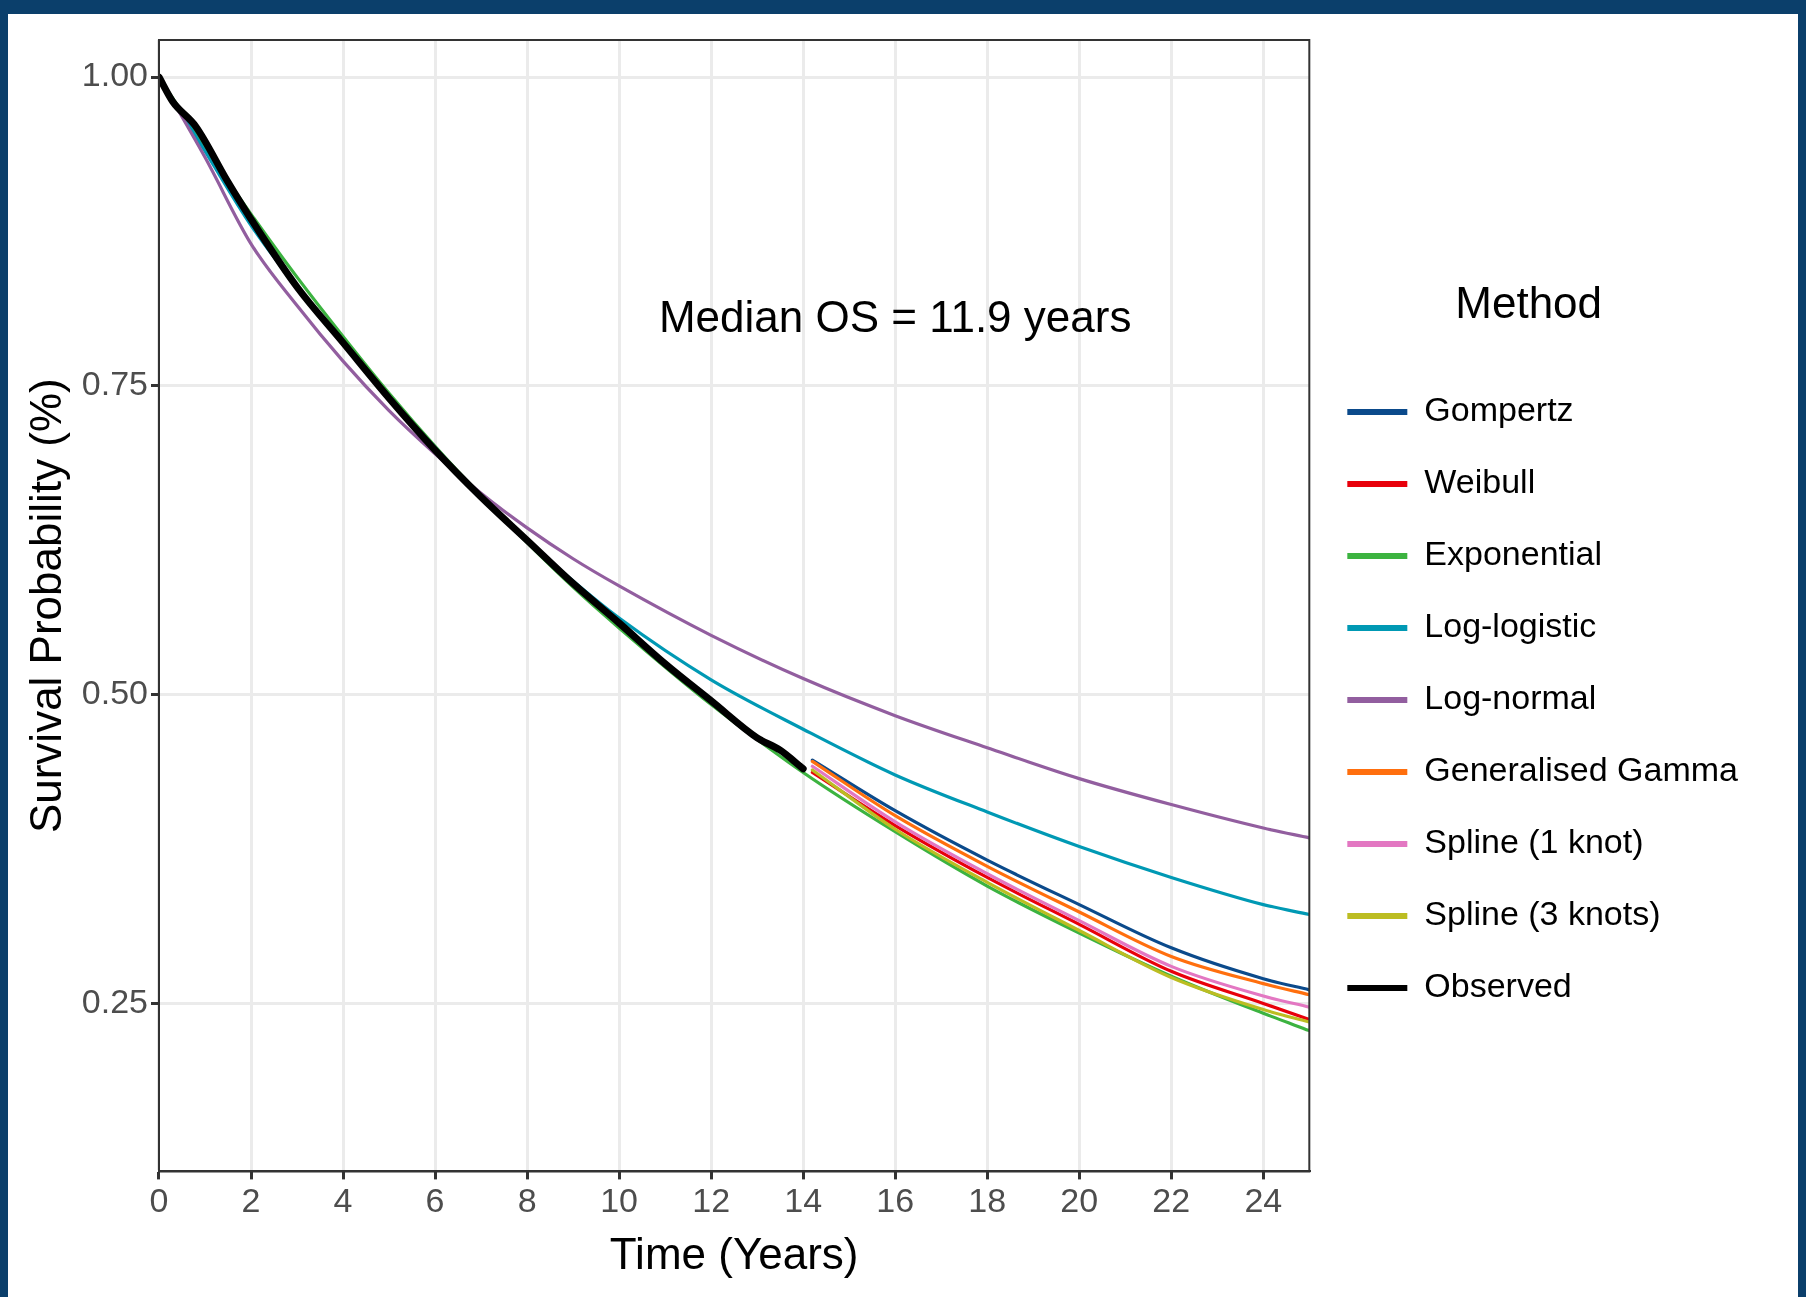 The height and width of the screenshot is (1297, 1806). Describe the element at coordinates (114, 74) in the screenshot. I see `y-tick-label: 1.00` at that location.